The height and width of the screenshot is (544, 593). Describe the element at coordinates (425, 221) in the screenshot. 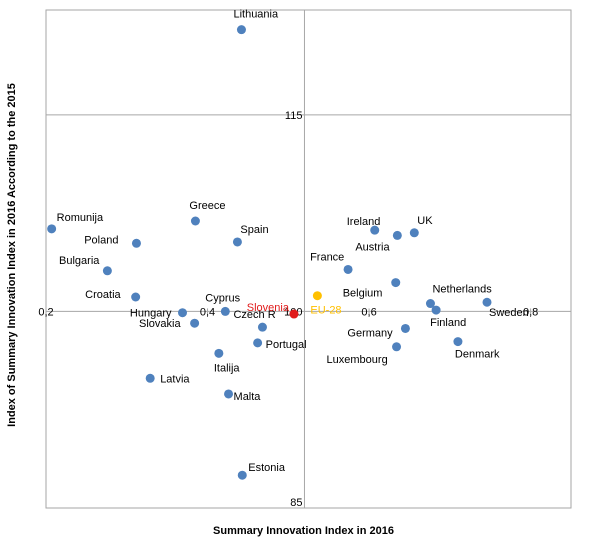

I see `data-label: UK` at that location.